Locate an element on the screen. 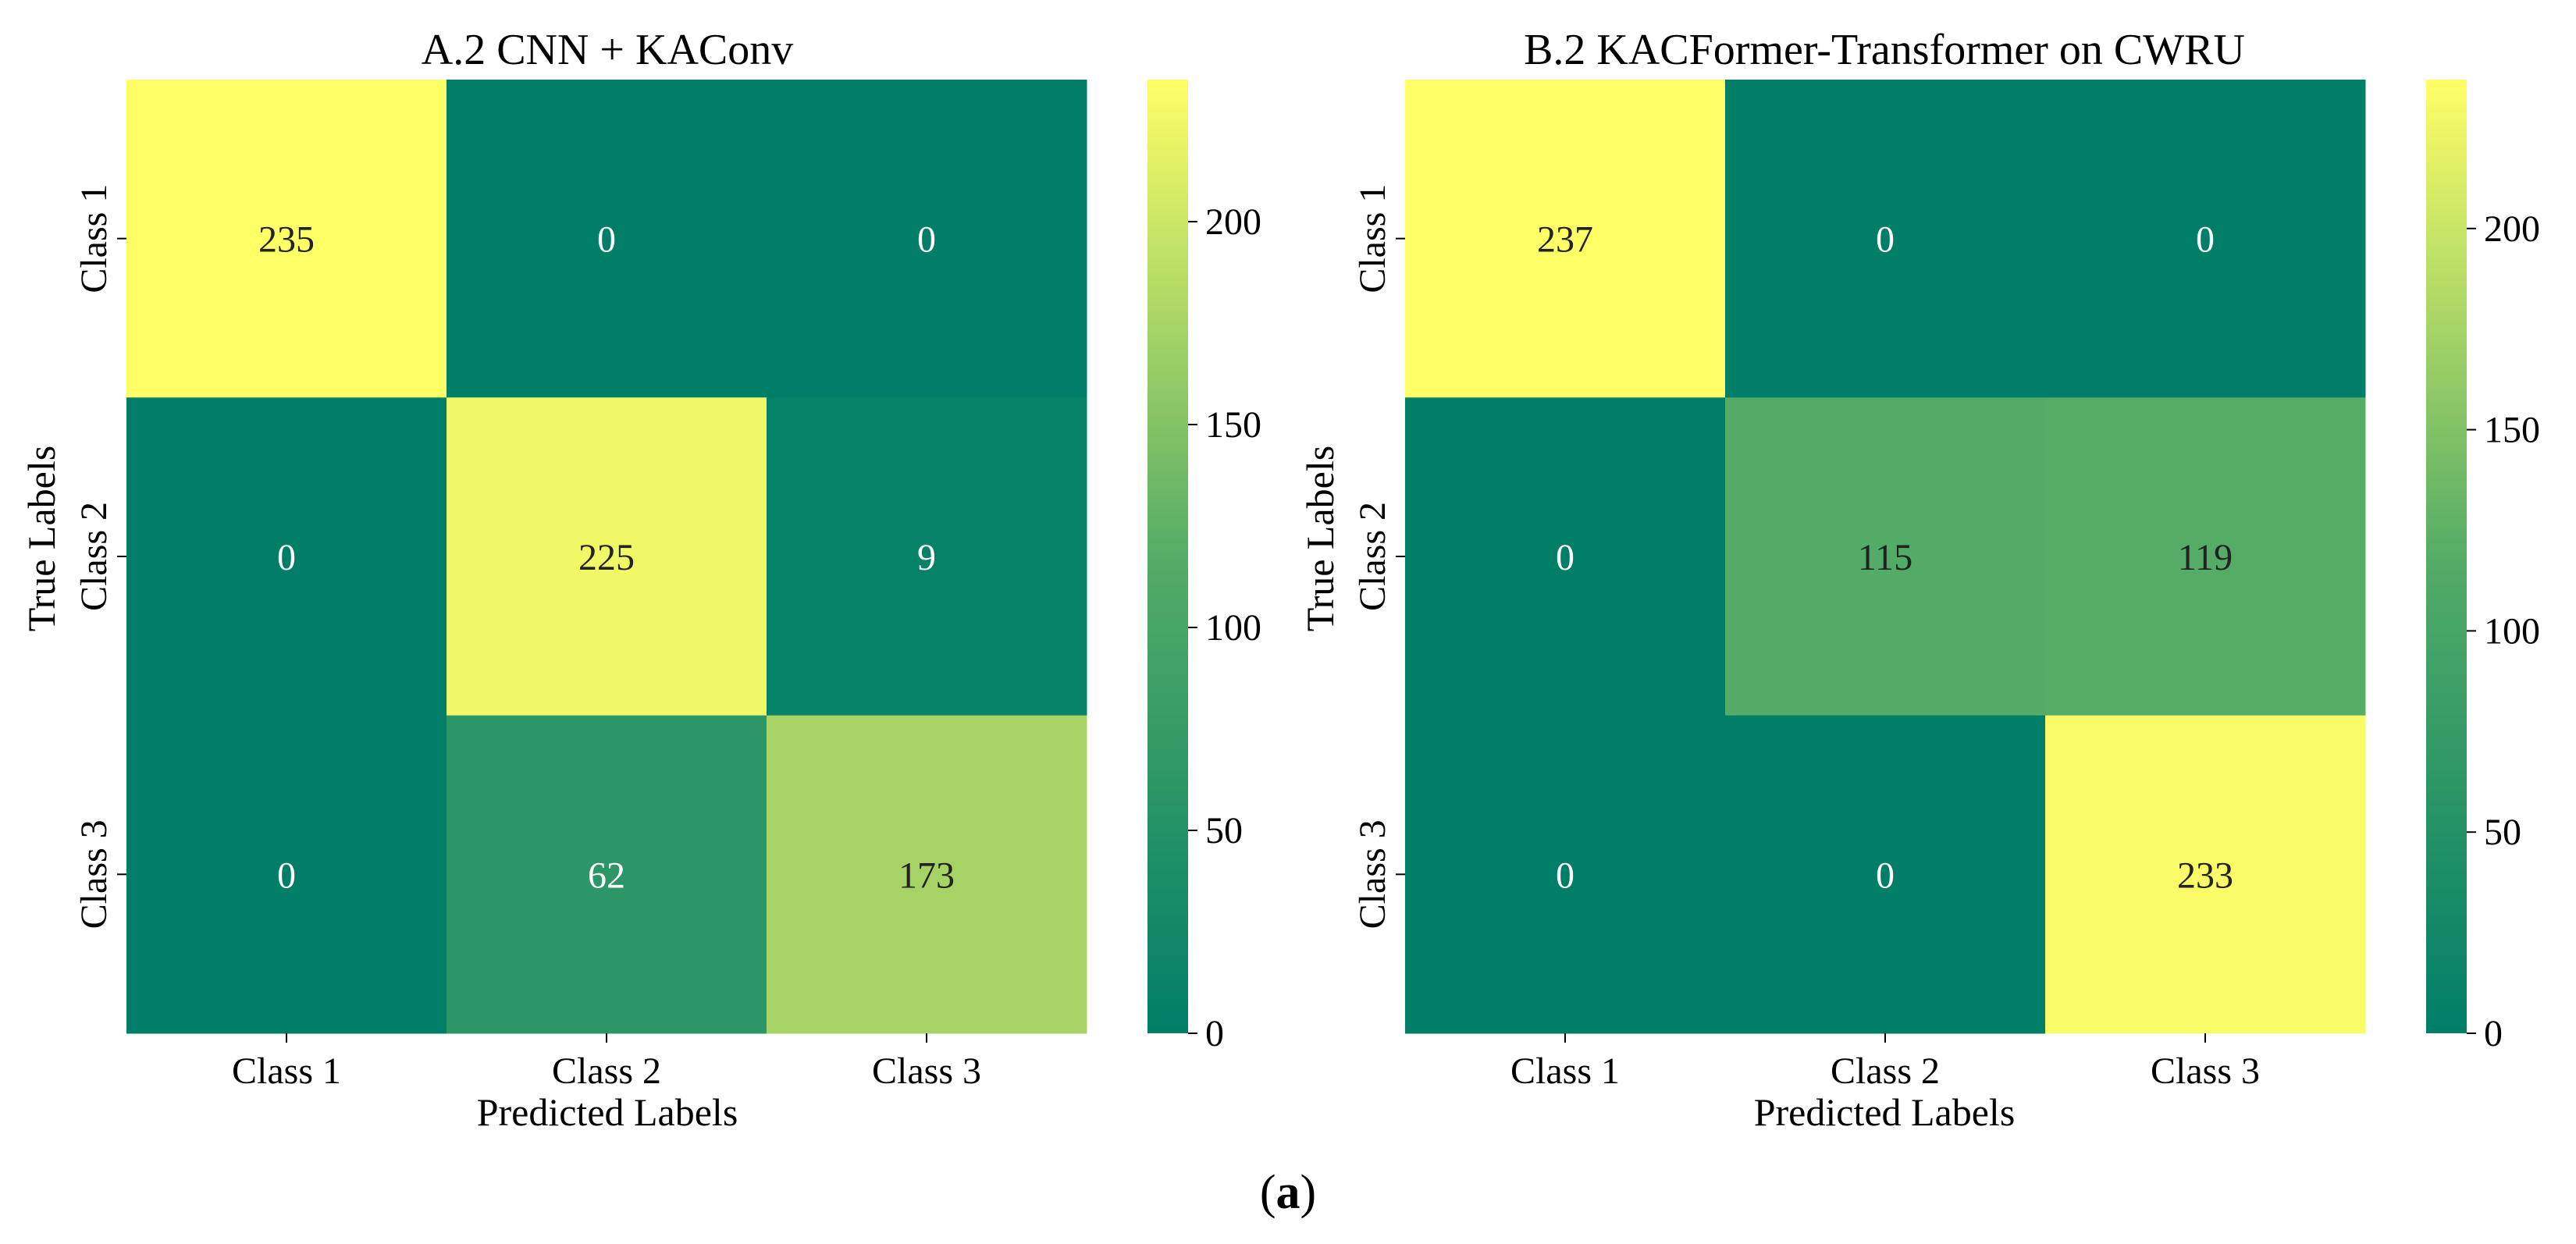 The height and width of the screenshot is (1244, 2576). cell-value-label: 233 is located at coordinates (2205, 875).